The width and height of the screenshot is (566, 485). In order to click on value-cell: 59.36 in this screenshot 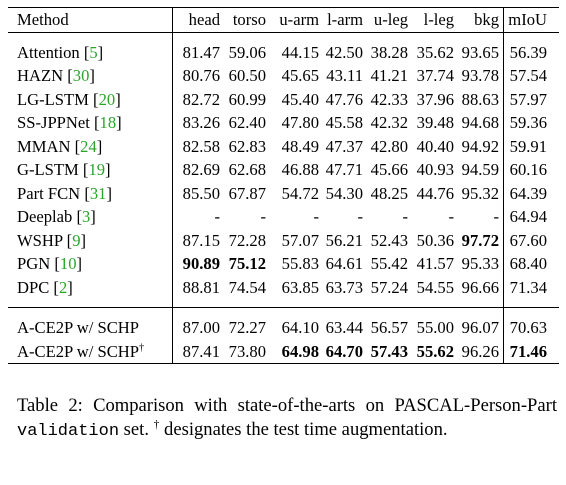, I will do `click(528, 122)`.